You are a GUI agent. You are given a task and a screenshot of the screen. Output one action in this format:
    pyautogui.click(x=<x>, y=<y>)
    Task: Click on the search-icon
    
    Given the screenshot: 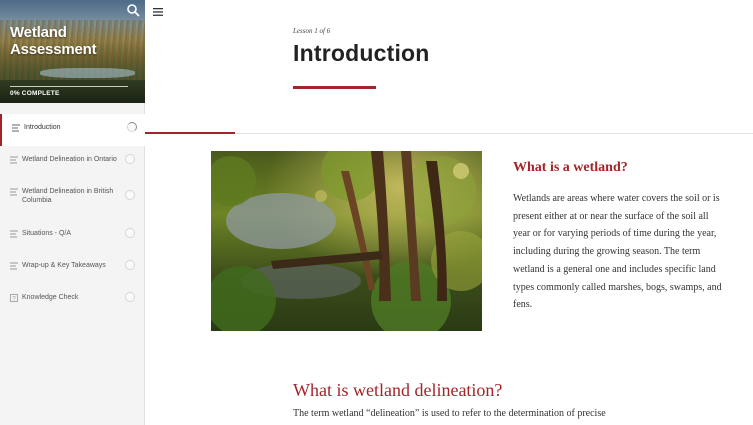 What is the action you would take?
    pyautogui.click(x=133, y=10)
    